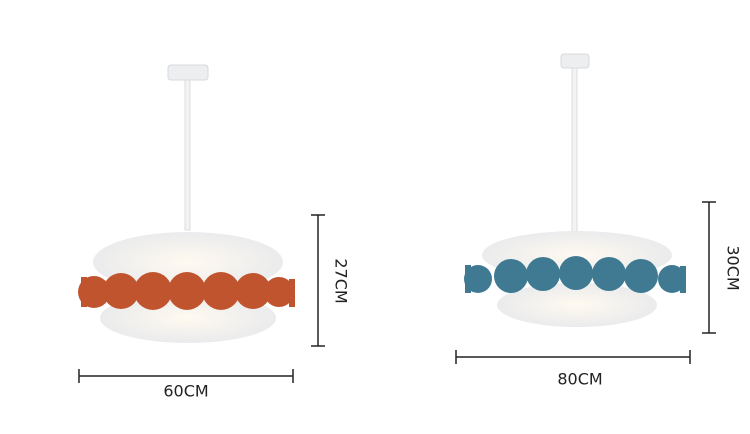 This screenshot has height=434, width=750. What do you see at coordinates (341, 280) in the screenshot?
I see `height-label: 27CM` at bounding box center [341, 280].